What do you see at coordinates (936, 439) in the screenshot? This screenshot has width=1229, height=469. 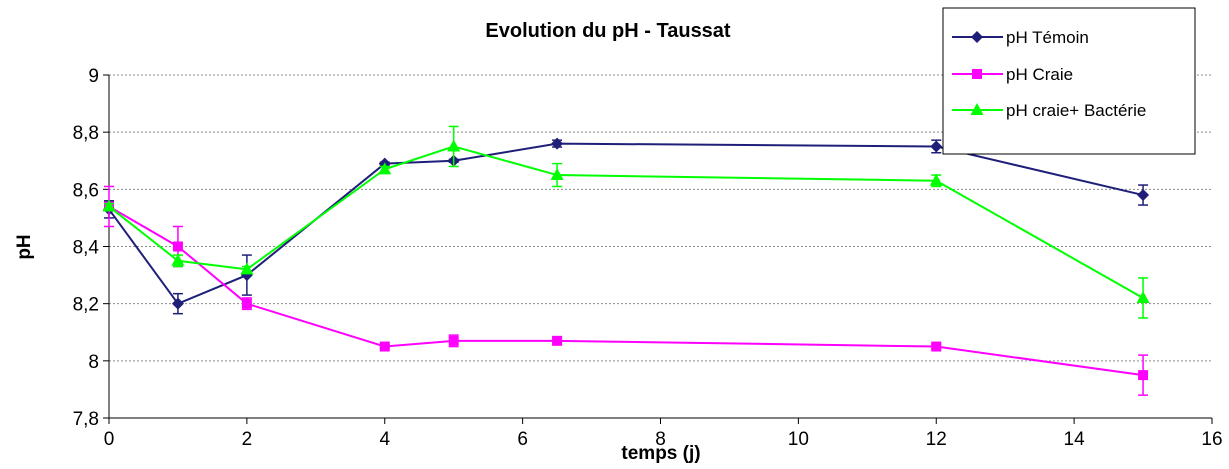 I see `x-tick-label: 12` at bounding box center [936, 439].